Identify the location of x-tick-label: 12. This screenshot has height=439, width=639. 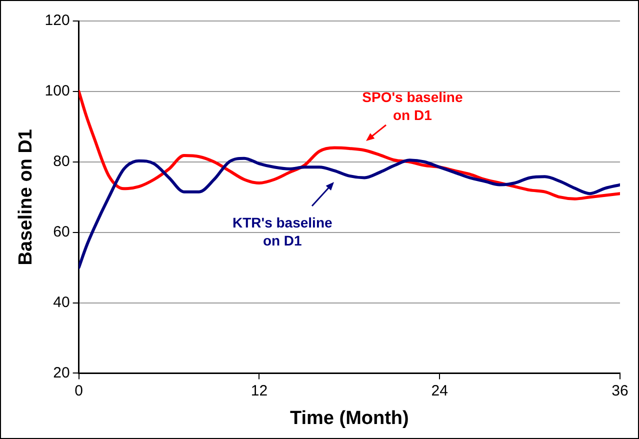
(259, 391).